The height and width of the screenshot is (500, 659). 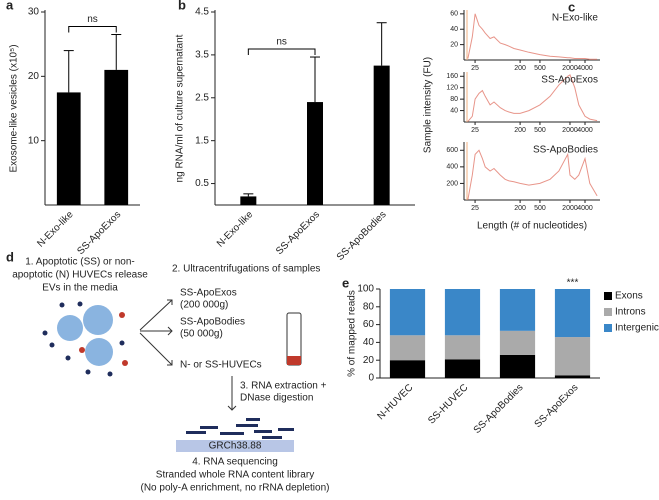 I want to click on y-tick-label: 400, so click(x=452, y=167).